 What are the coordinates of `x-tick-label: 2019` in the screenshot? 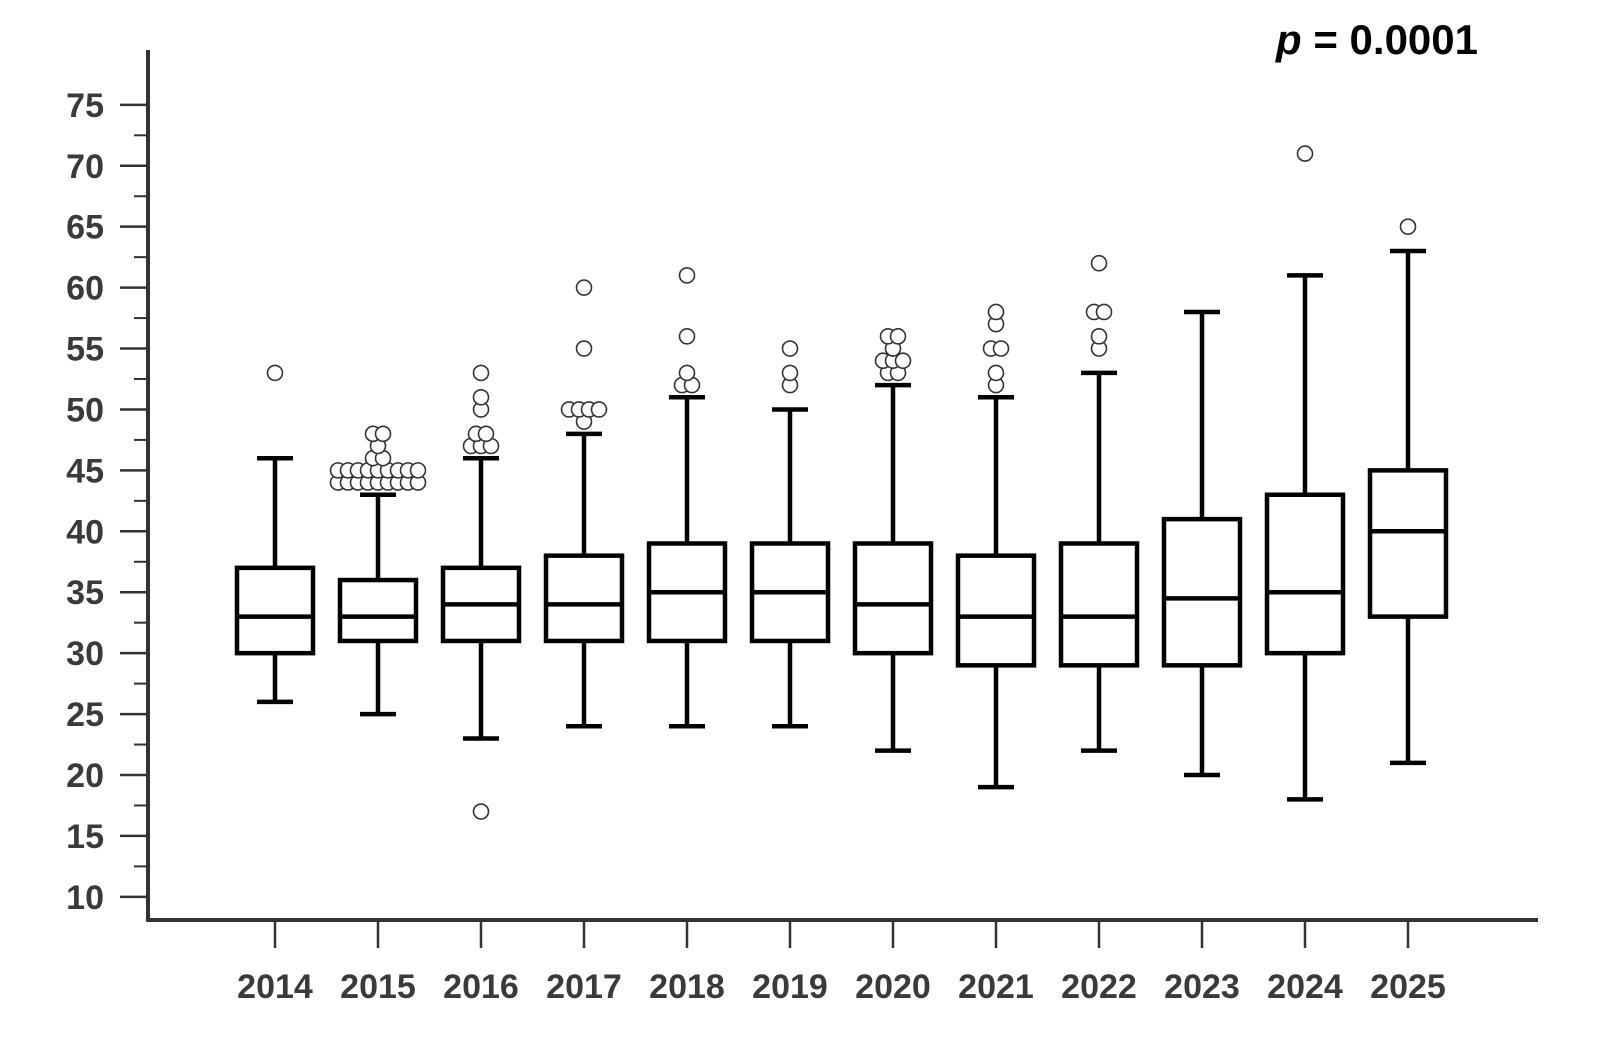 It's located at (790, 987).